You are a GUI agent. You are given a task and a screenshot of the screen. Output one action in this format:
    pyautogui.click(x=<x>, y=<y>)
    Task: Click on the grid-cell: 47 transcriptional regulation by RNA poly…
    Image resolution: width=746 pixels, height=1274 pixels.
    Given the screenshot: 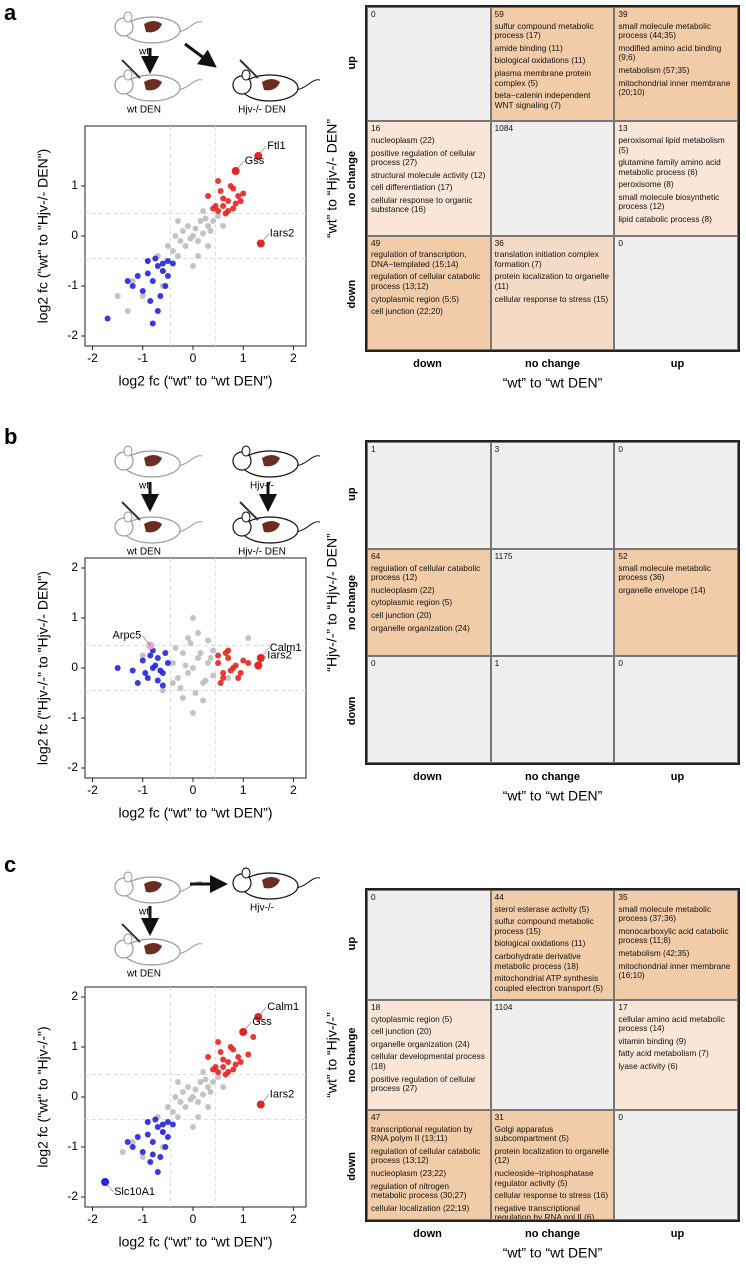 What is the action you would take?
    pyautogui.click(x=429, y=1165)
    